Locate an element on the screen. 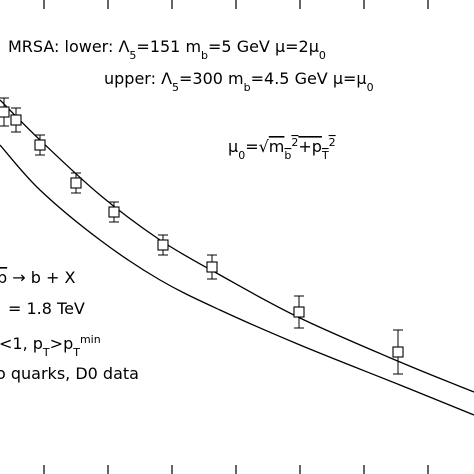 The width and height of the screenshot is (474, 474). annotation-run: m is located at coordinates (277, 146).